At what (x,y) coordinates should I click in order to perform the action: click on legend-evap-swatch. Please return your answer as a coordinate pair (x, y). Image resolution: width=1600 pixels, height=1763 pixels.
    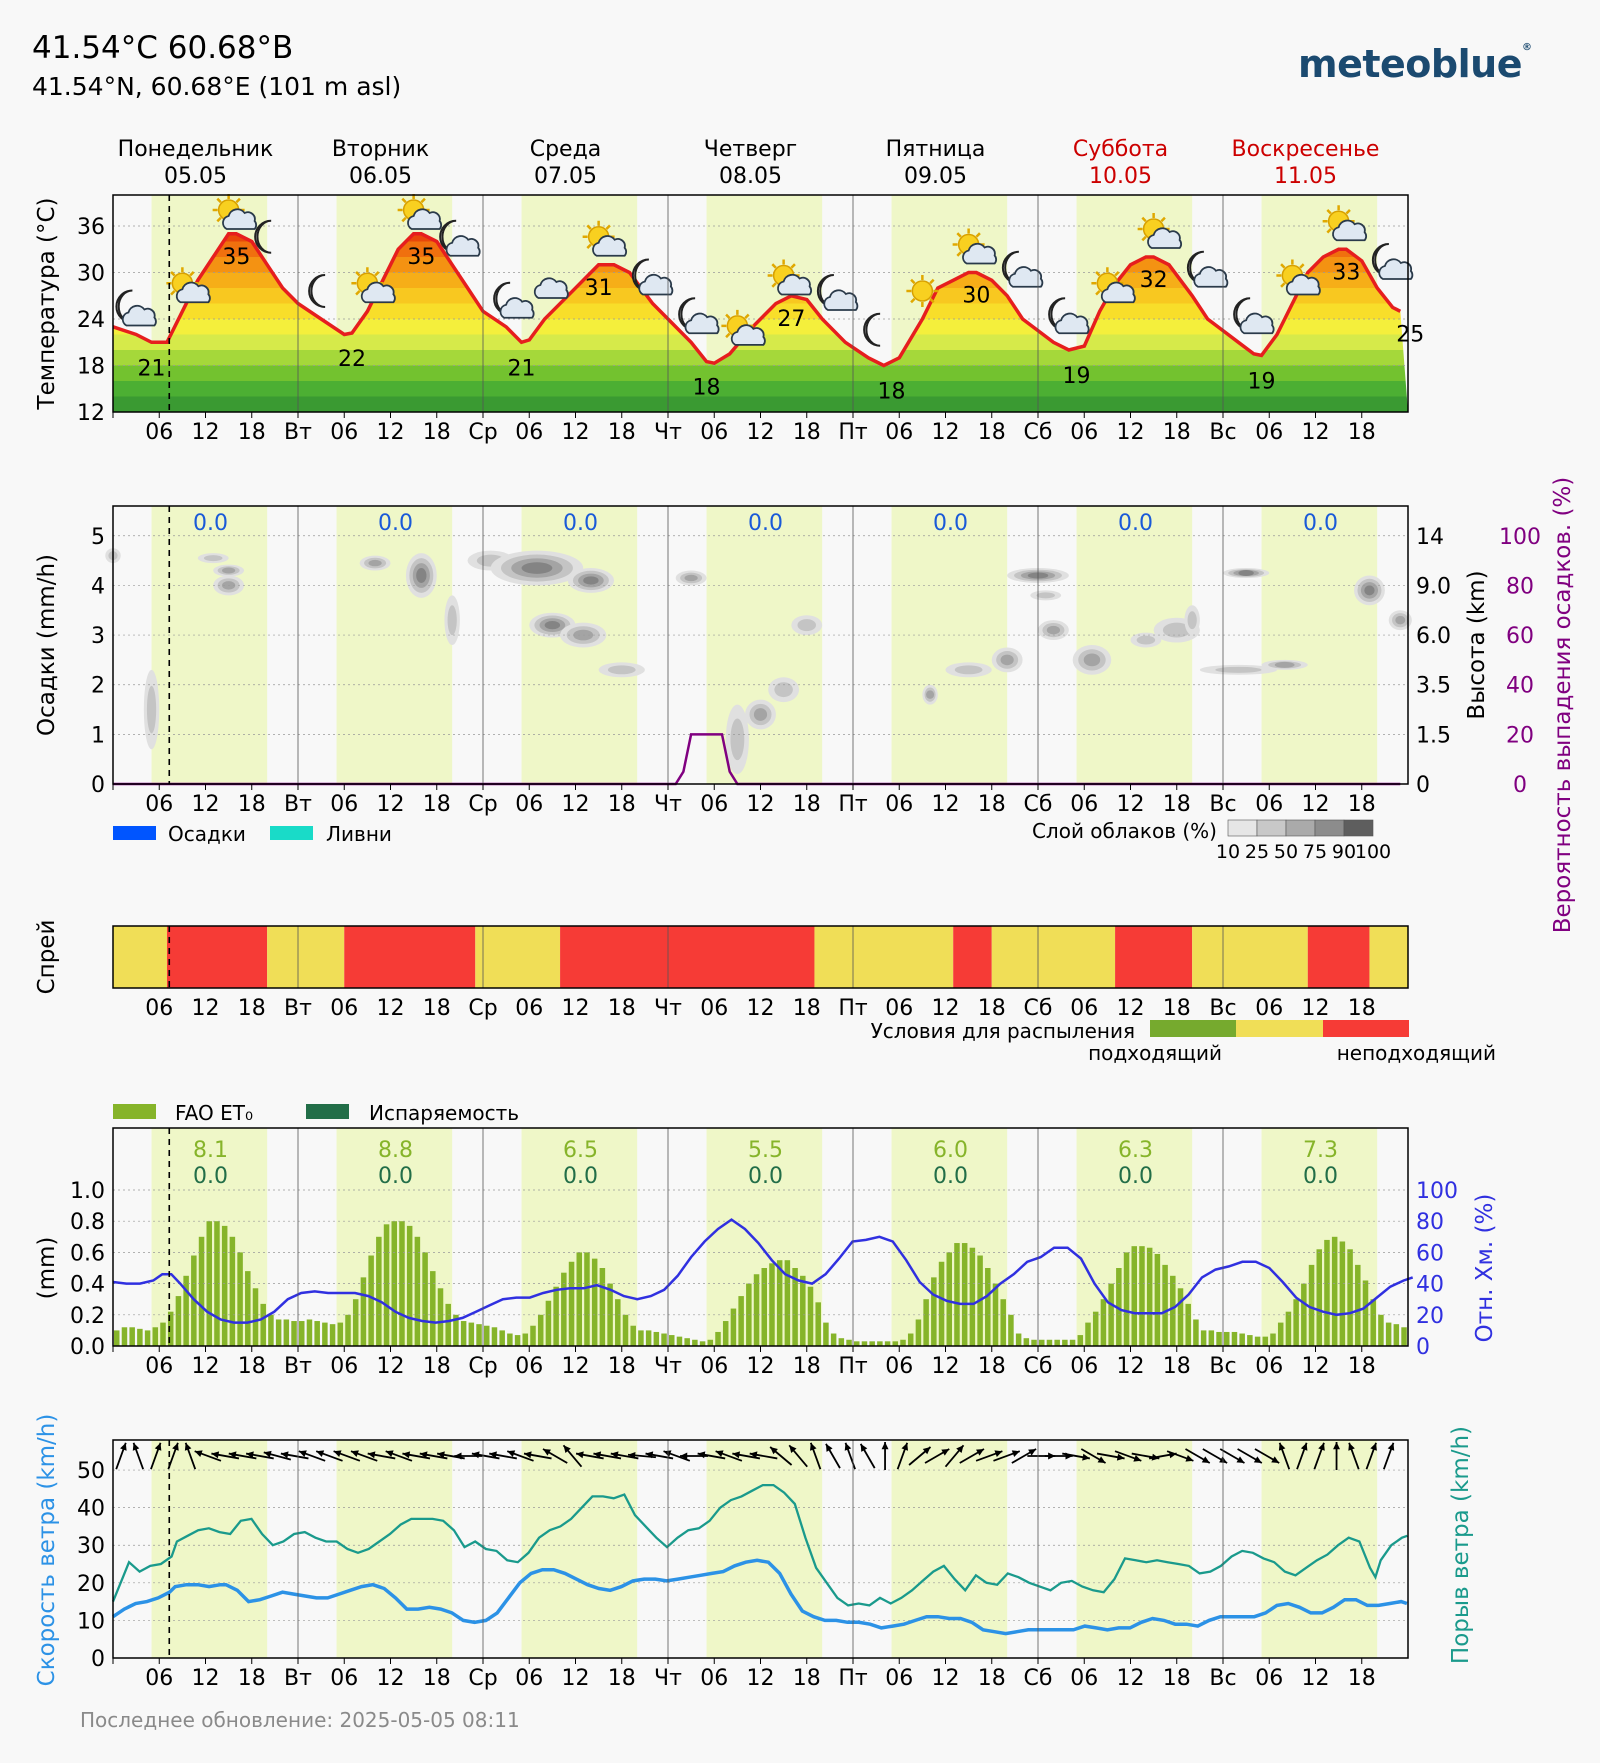
    Looking at the image, I should click on (327, 1111).